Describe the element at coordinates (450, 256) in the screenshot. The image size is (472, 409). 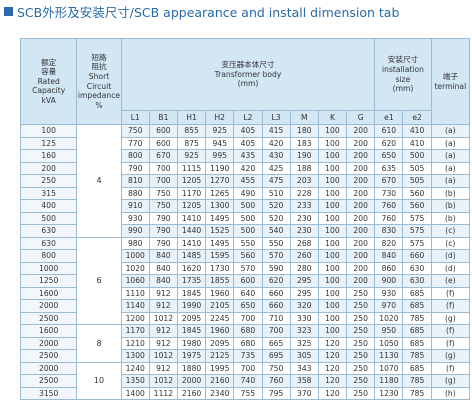
I see `value-cell: (d)` at that location.